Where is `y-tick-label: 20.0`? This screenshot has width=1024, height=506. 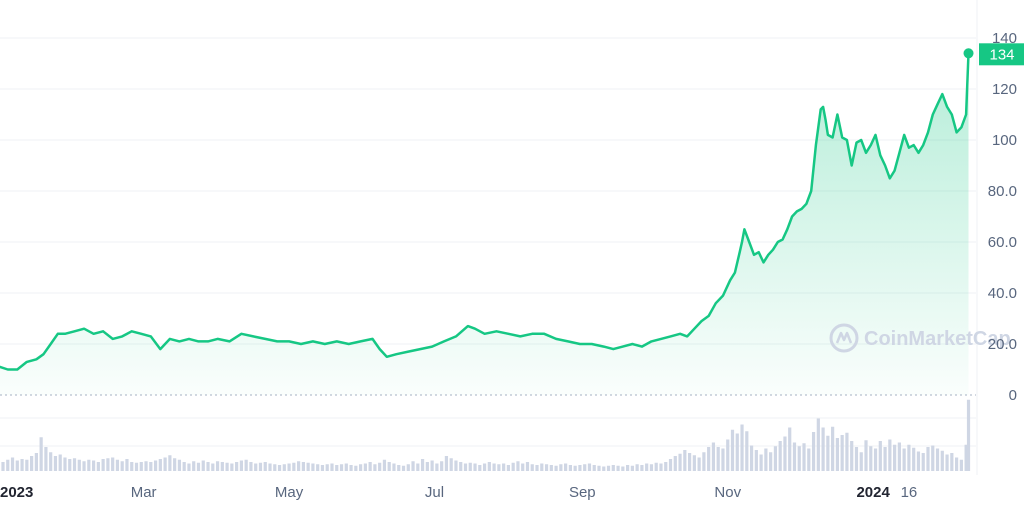 y-tick-label: 20.0 is located at coordinates (1002, 344).